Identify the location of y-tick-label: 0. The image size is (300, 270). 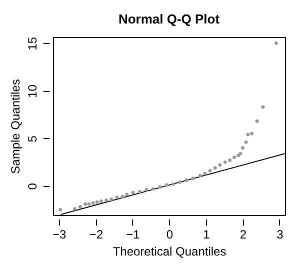
(33, 186).